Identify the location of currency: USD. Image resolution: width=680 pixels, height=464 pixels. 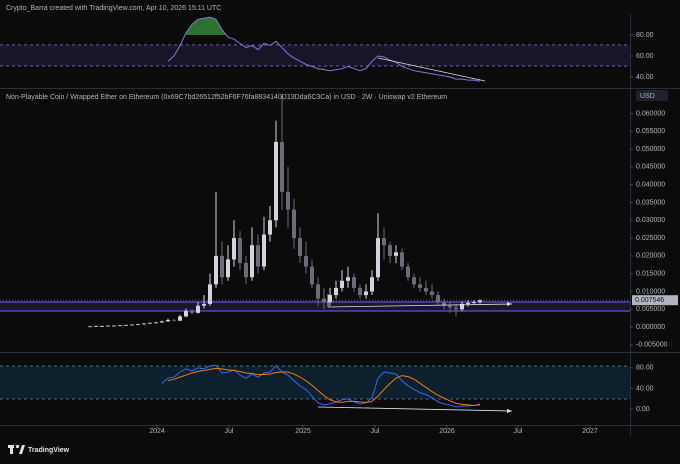
(647, 96).